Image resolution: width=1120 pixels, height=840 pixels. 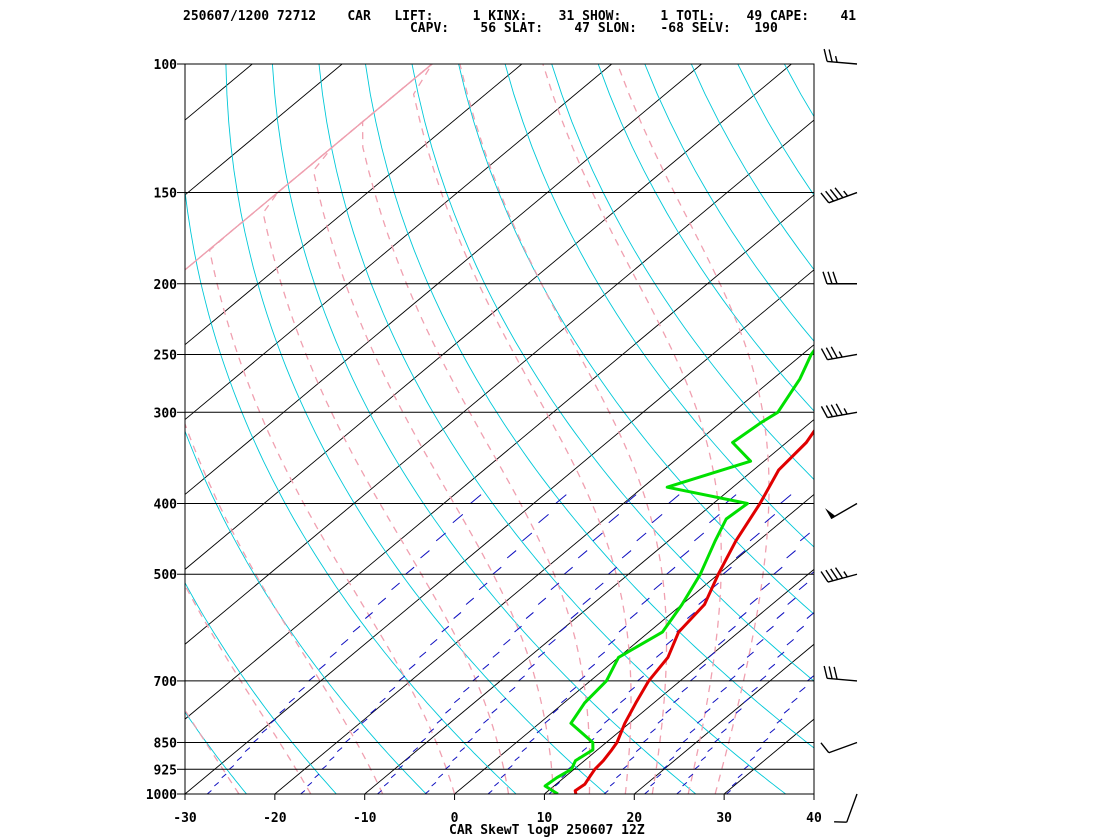 What do you see at coordinates (480, 28) in the screenshot?
I see `sounding-header-line2: CAPV: 56 SLAT: 47 SLON: -68 SELV: 190` at bounding box center [480, 28].